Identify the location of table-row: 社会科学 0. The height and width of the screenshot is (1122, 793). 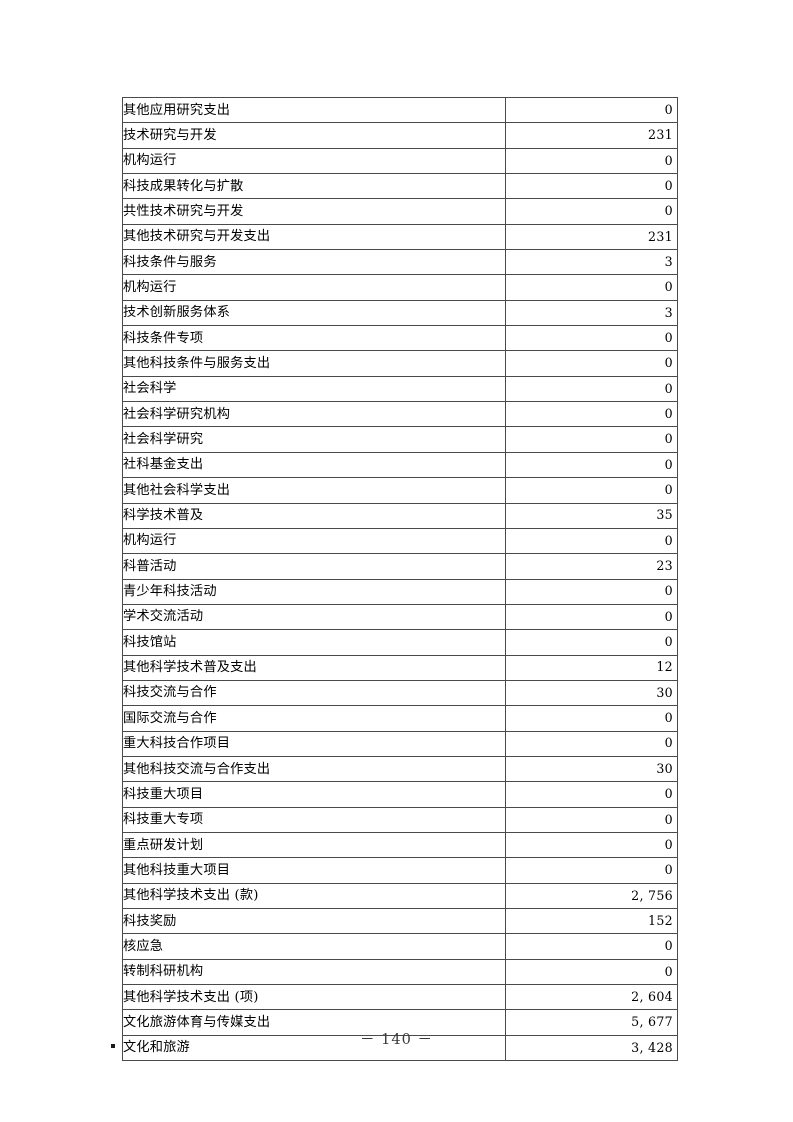
(400, 389).